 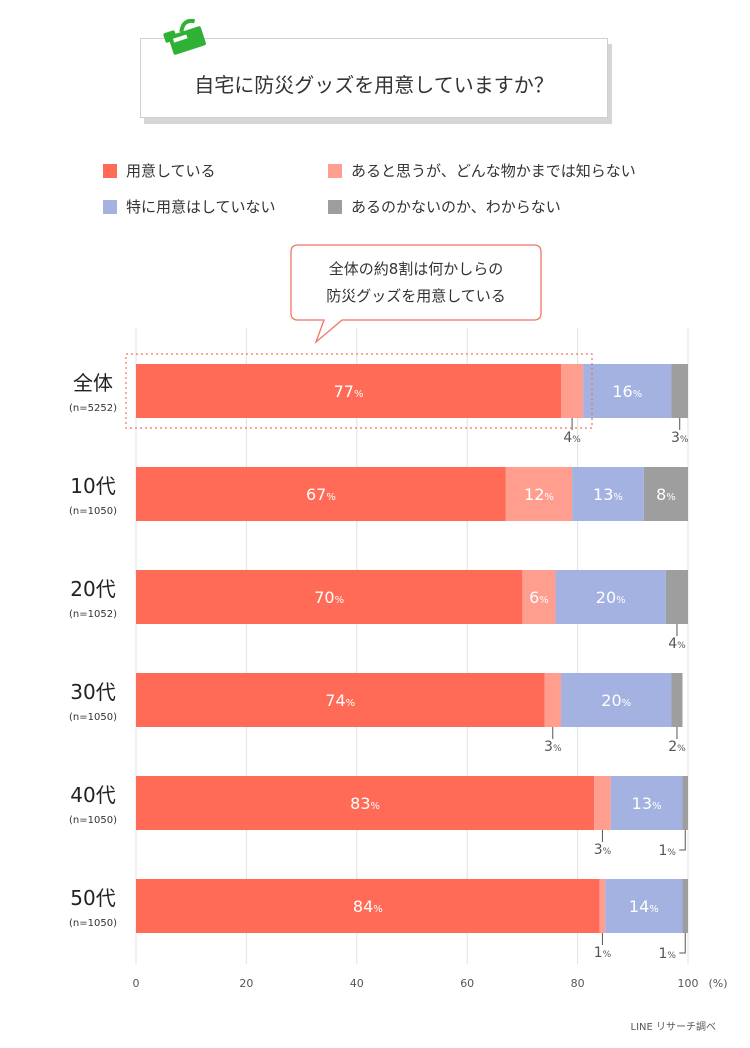 I want to click on bucket-icon, so click(x=184, y=36).